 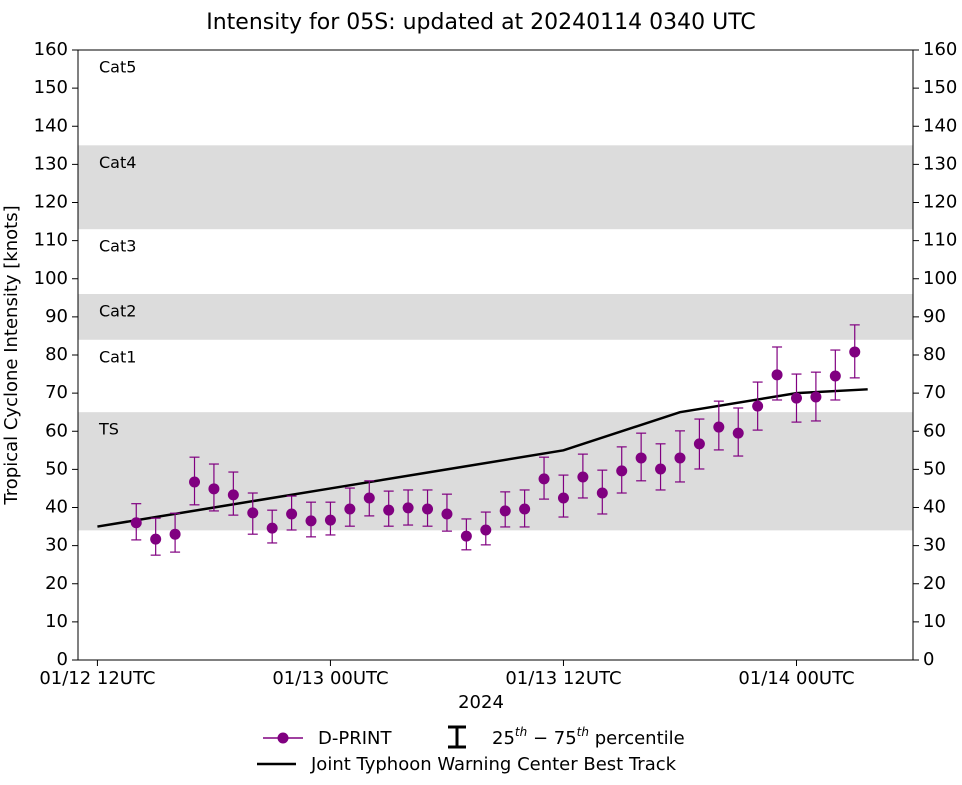 I want to click on x-tick-label: 01/13 12UTC, so click(x=563, y=678).